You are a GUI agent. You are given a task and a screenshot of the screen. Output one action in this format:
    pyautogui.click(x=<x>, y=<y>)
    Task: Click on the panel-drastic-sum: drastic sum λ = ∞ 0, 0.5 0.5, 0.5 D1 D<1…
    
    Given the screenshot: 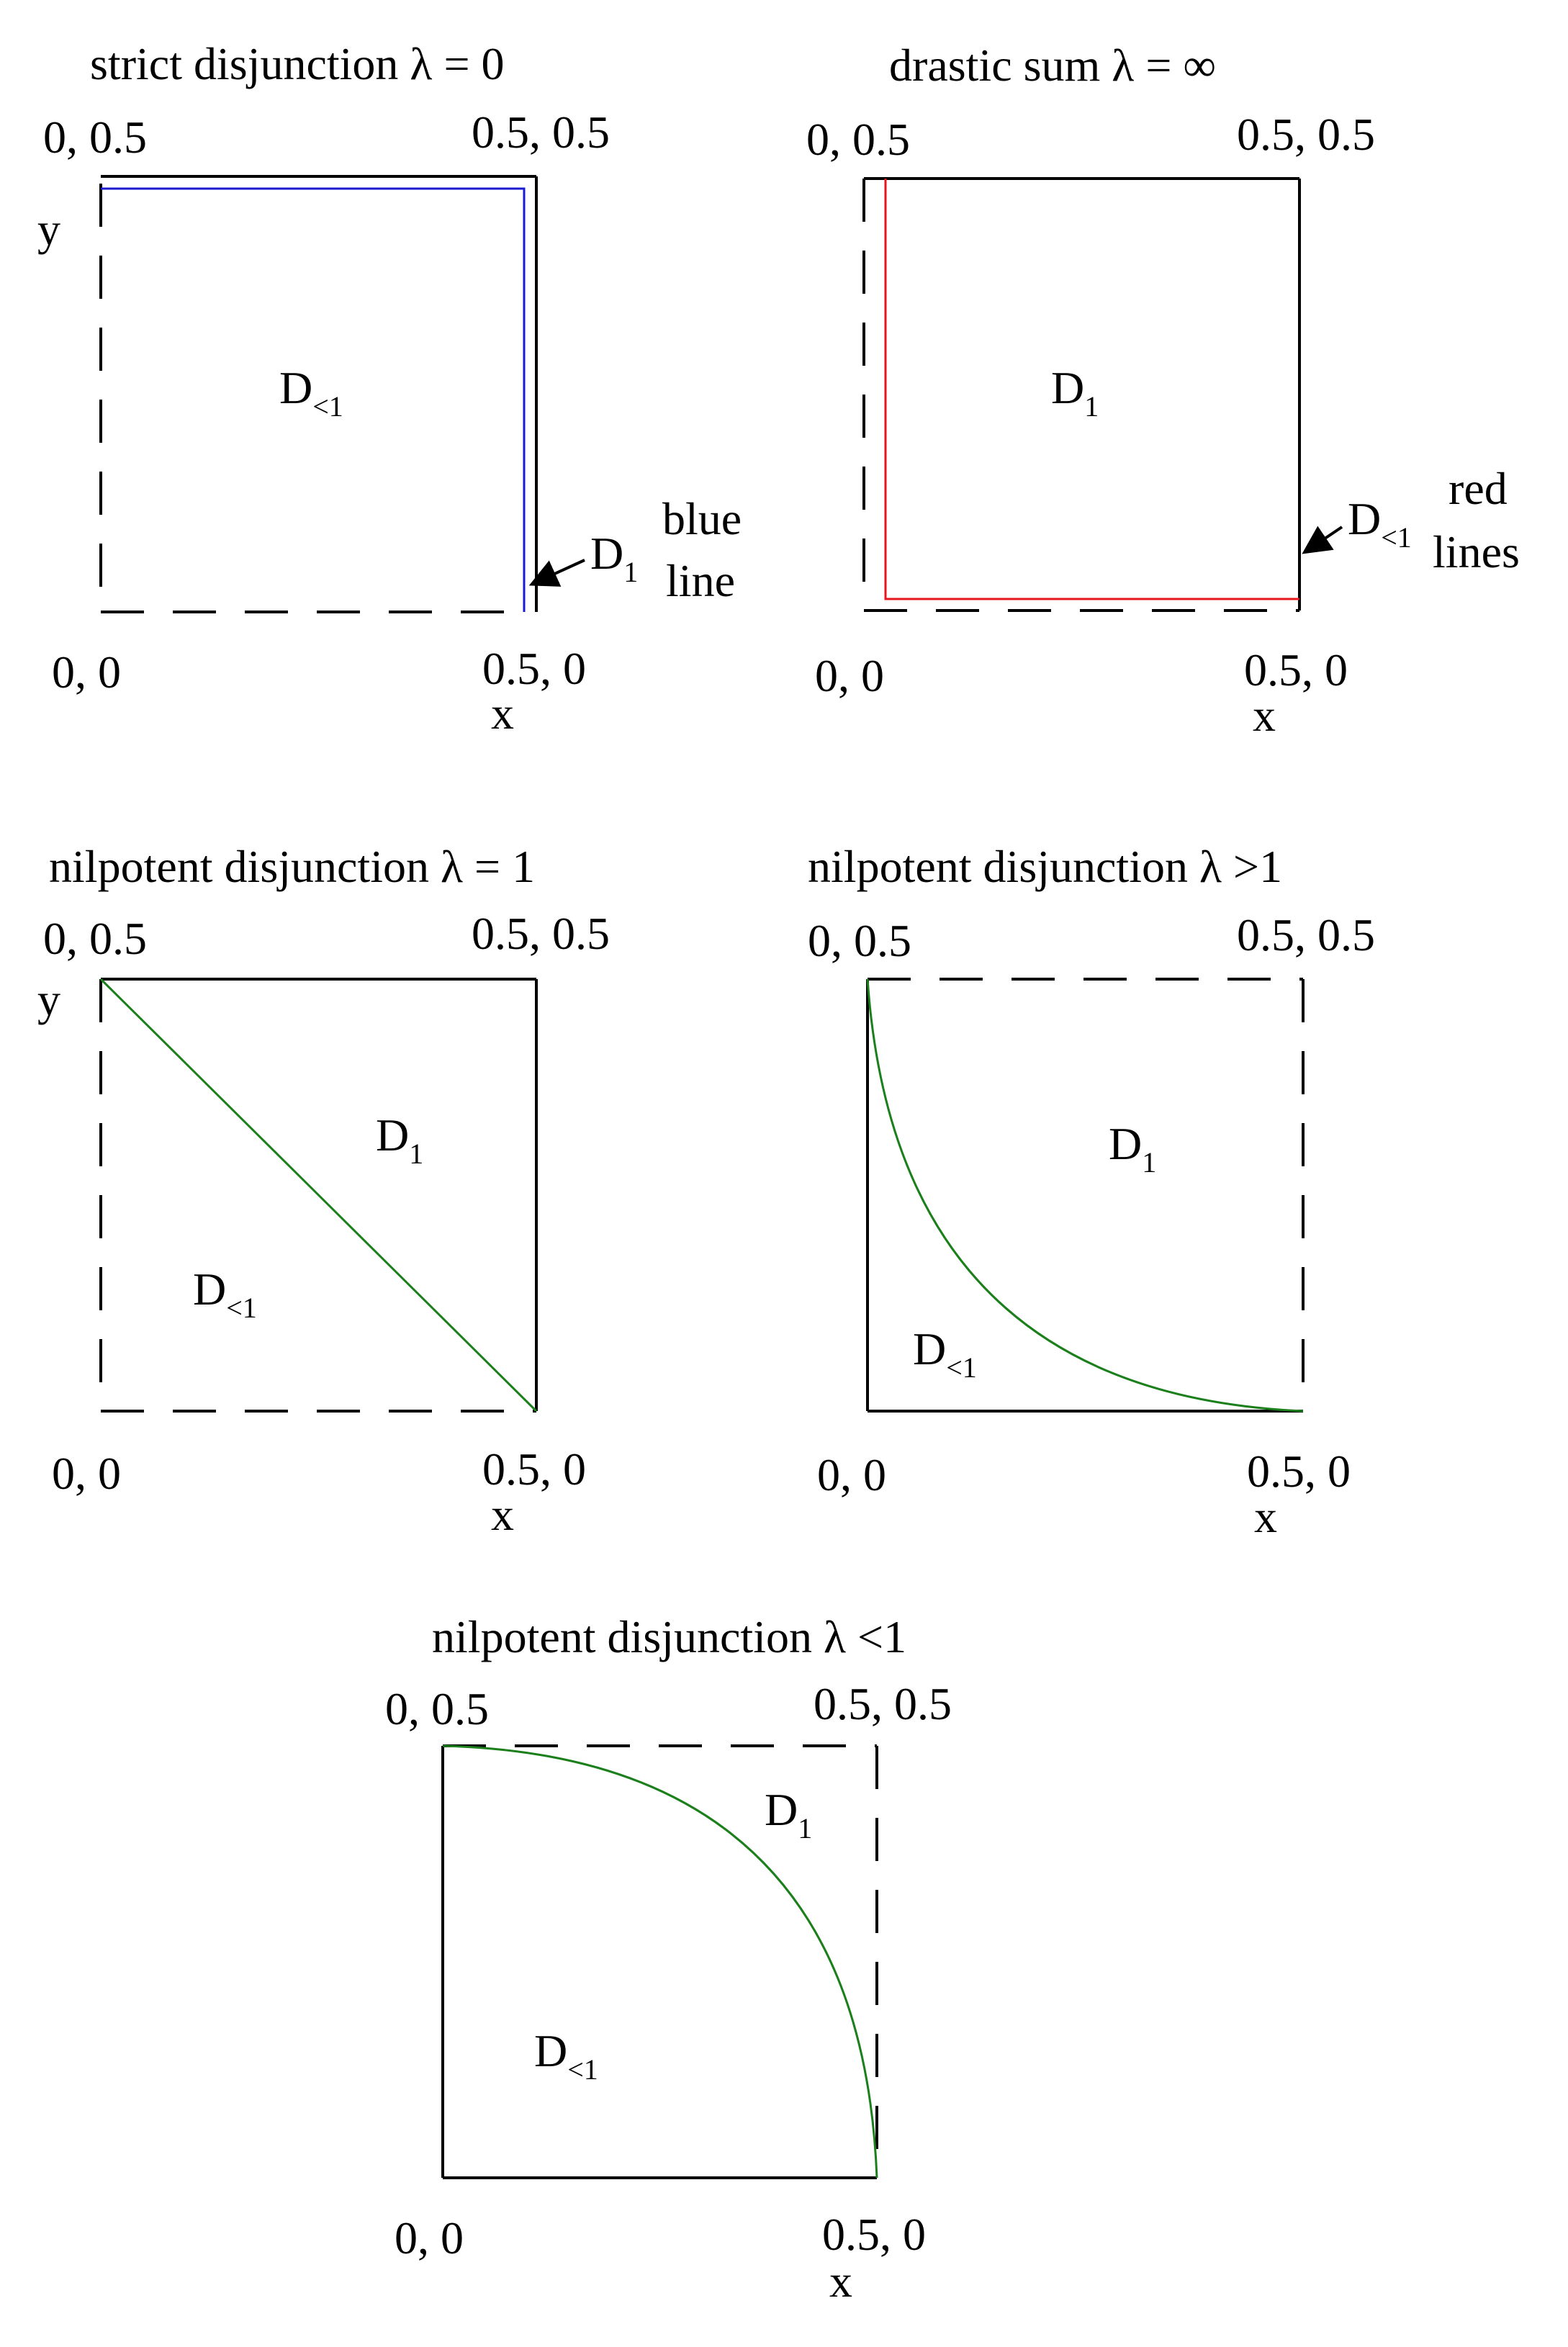 What is the action you would take?
    pyautogui.click(x=1163, y=390)
    